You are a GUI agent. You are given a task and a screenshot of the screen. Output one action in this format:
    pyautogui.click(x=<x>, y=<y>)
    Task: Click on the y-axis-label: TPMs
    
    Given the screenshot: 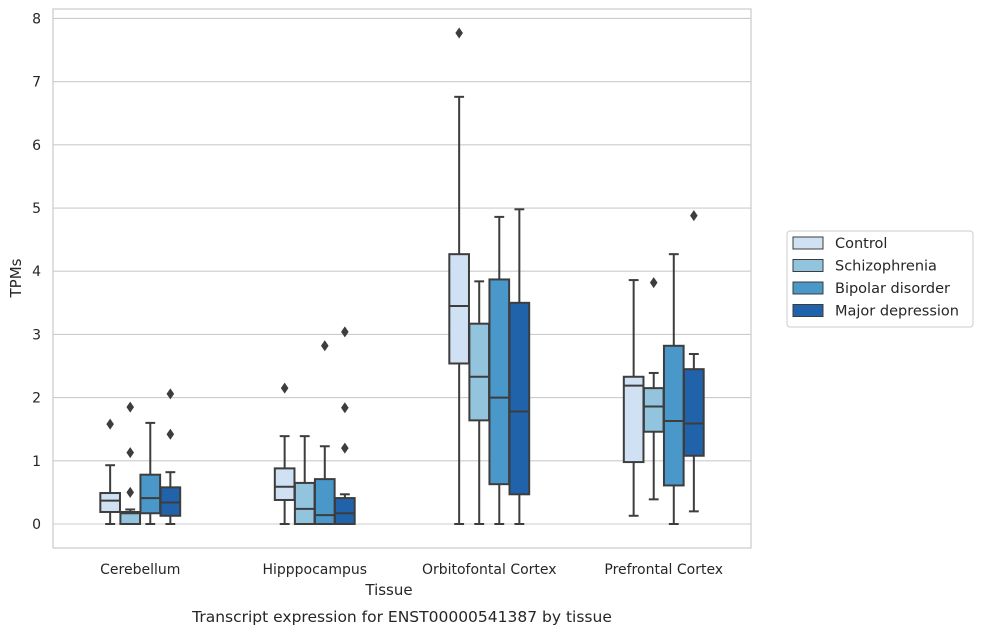 What is the action you would take?
    pyautogui.click(x=16, y=278)
    